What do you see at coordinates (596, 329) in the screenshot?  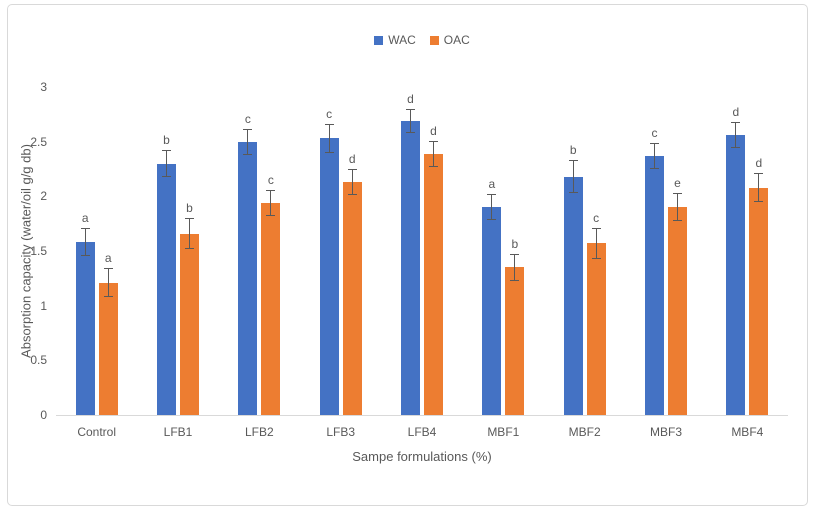 I see `bar-oac-mbf2` at bounding box center [596, 329].